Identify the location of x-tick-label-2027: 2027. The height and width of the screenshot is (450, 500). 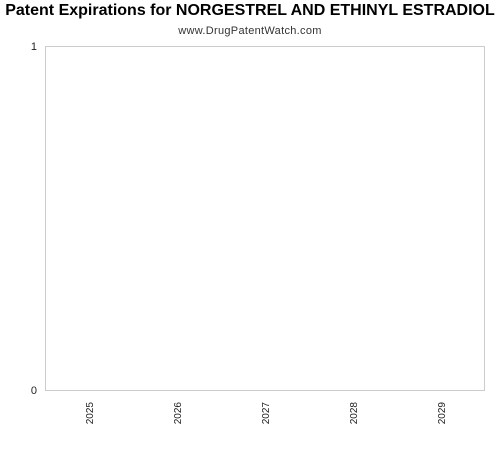
(266, 413).